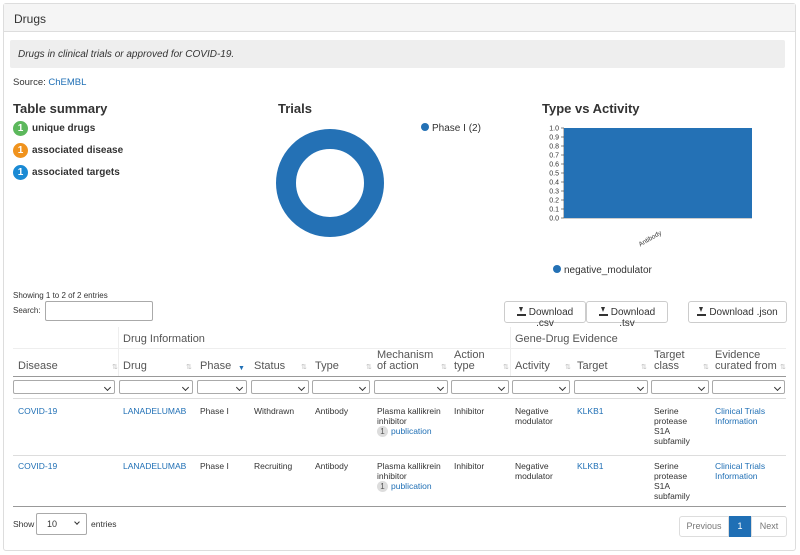 The image size is (800, 555). I want to click on filter-evidence, so click(748, 387).